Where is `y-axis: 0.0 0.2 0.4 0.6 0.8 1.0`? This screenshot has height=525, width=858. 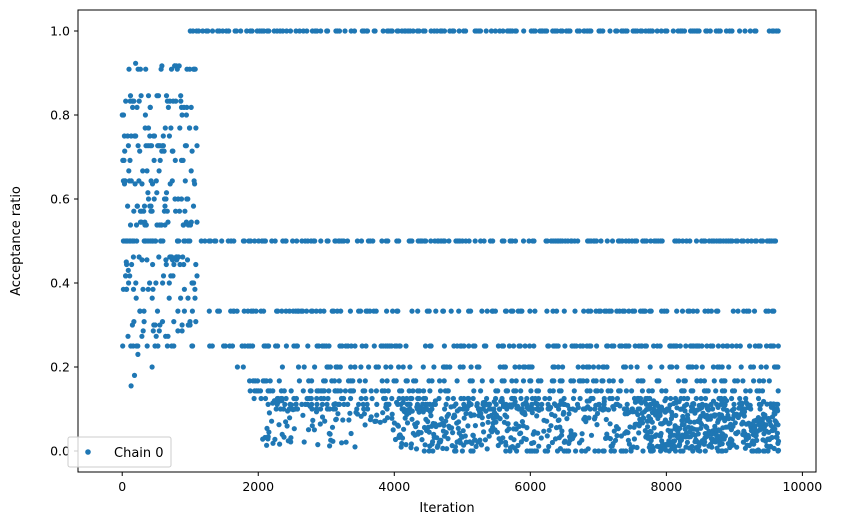 y-axis: 0.0 0.2 0.4 0.6 0.8 1.0 is located at coordinates (64, 241).